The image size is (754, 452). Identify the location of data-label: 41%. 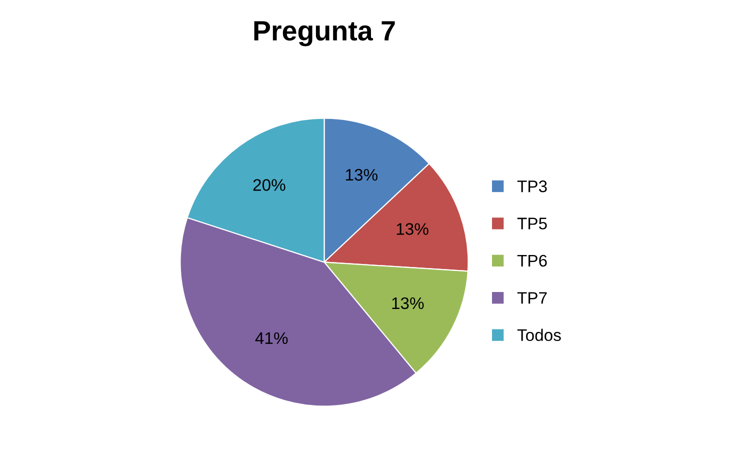
(271, 338).